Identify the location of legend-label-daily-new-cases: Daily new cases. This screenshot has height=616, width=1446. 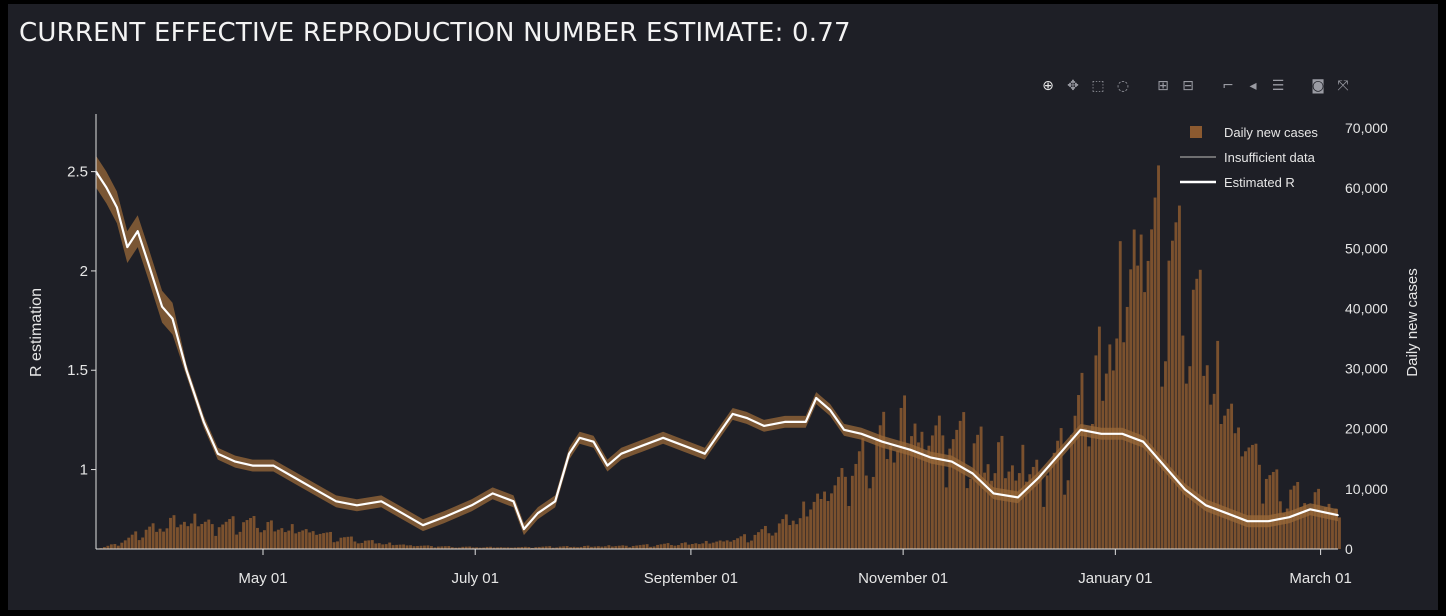
(1271, 132).